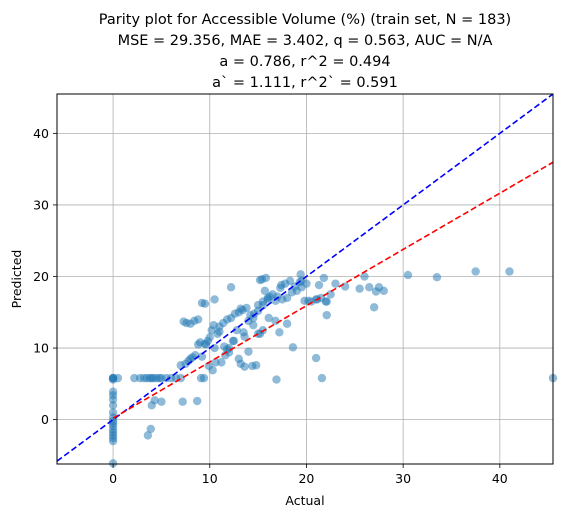  Describe the element at coordinates (304, 500) in the screenshot. I see `x-axis-label: Actual` at that location.